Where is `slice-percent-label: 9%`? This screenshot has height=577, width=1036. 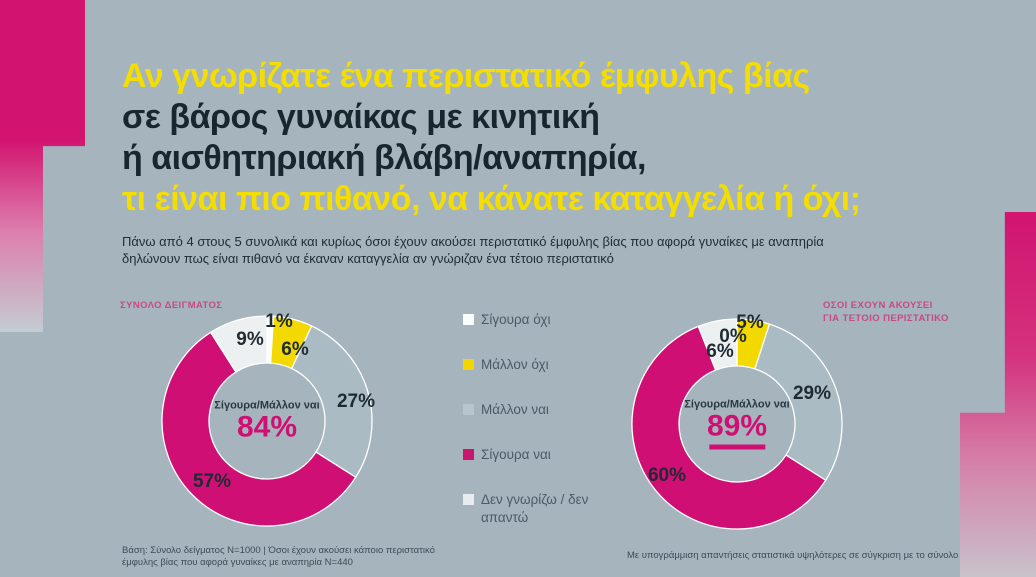
slice-percent-label: 9% is located at coordinates (250, 339).